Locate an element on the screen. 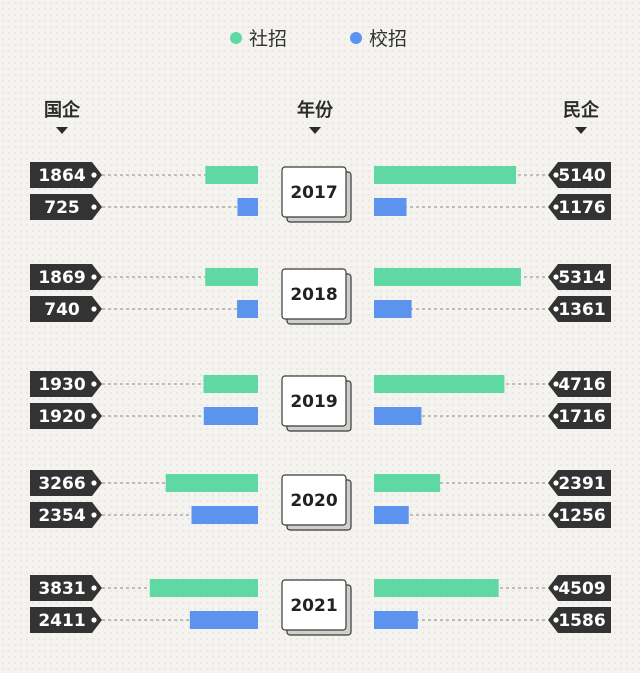 This screenshot has height=673, width=640. right-social-2018-tag-hole is located at coordinates (556, 277).